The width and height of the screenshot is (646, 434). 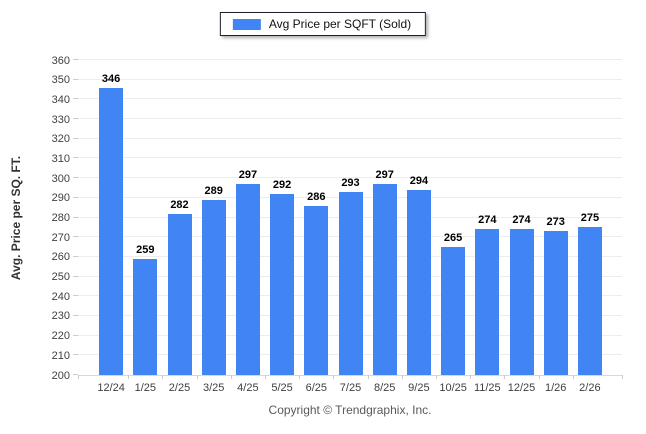 What do you see at coordinates (145, 249) in the screenshot?
I see `bar-value-label: 259` at bounding box center [145, 249].